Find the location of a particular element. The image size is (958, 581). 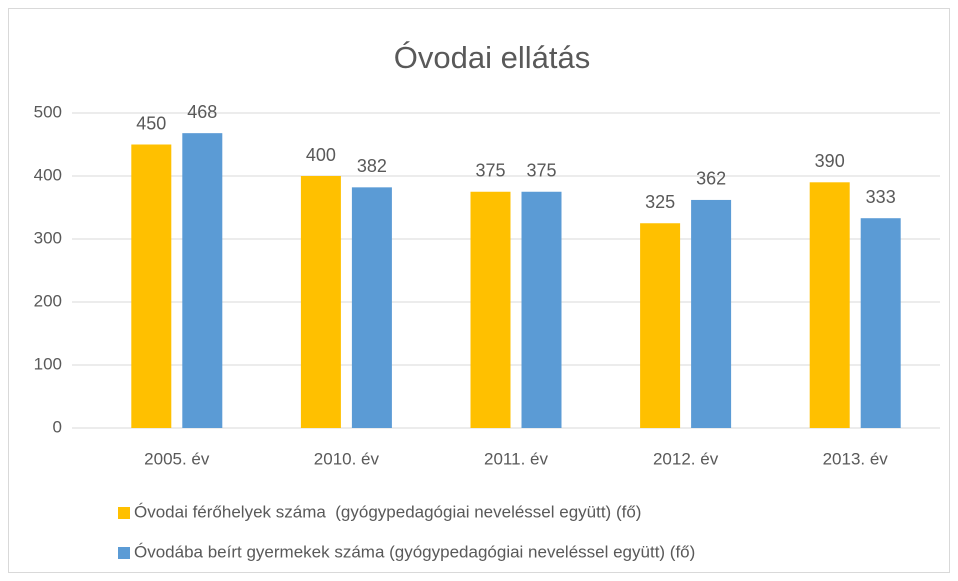

value-label: 450 is located at coordinates (151, 123).